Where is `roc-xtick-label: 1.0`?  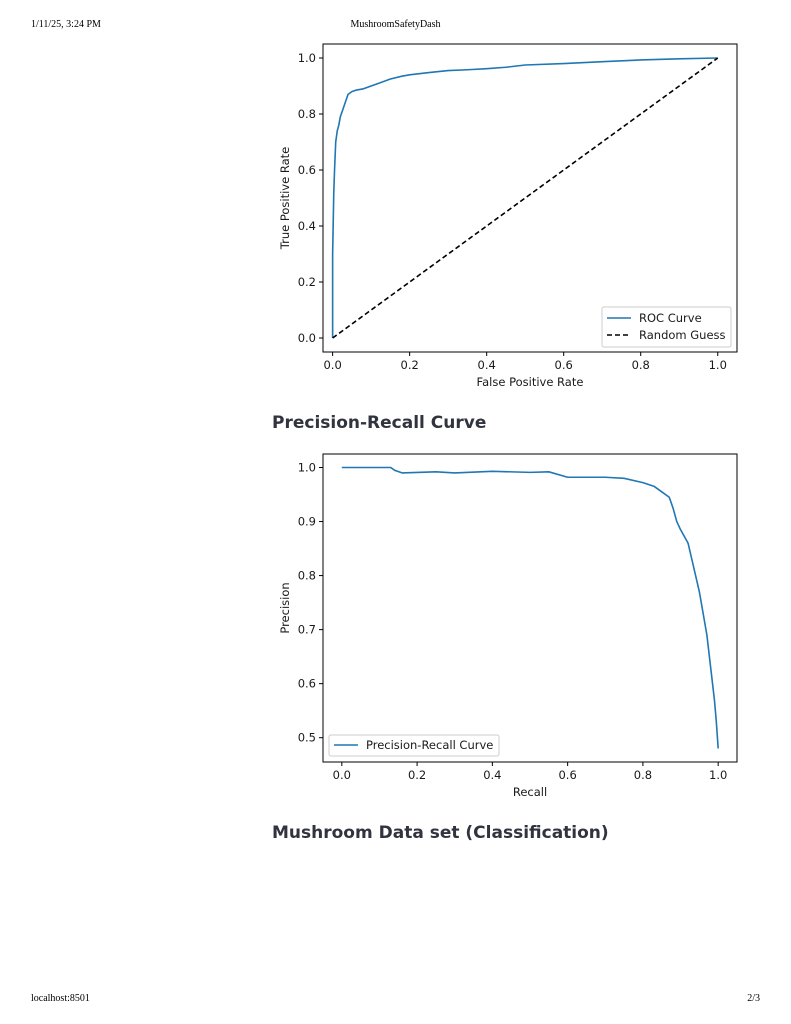
roc-xtick-label: 1.0 is located at coordinates (718, 365).